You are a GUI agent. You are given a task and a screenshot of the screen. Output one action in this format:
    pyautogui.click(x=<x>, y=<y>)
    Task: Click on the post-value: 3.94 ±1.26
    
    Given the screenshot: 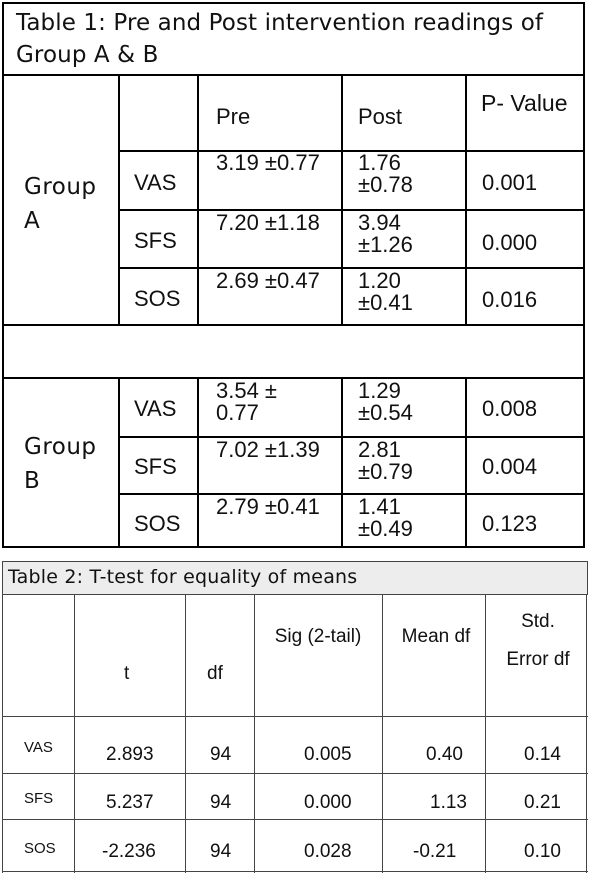 What is the action you would take?
    pyautogui.click(x=385, y=233)
    